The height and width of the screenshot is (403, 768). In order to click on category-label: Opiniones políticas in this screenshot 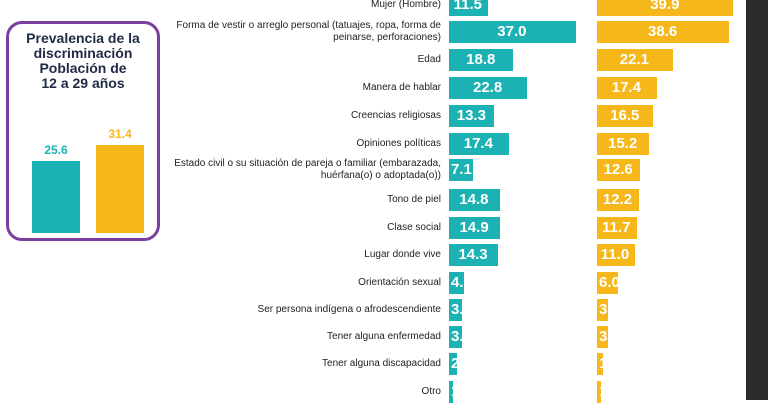, I will do `click(399, 143)`.